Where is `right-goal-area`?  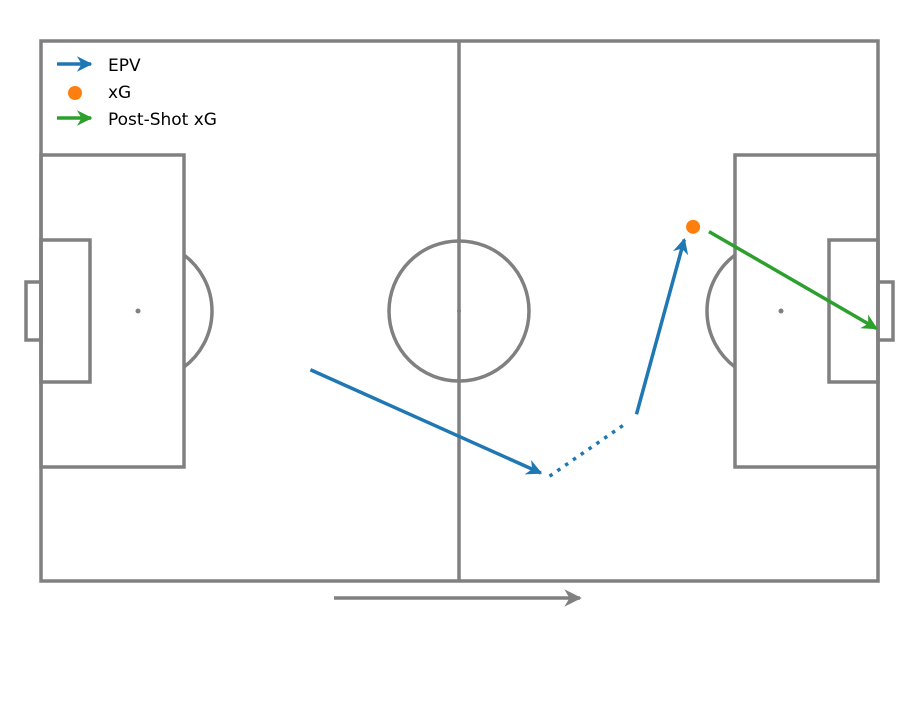 right-goal-area is located at coordinates (853, 311).